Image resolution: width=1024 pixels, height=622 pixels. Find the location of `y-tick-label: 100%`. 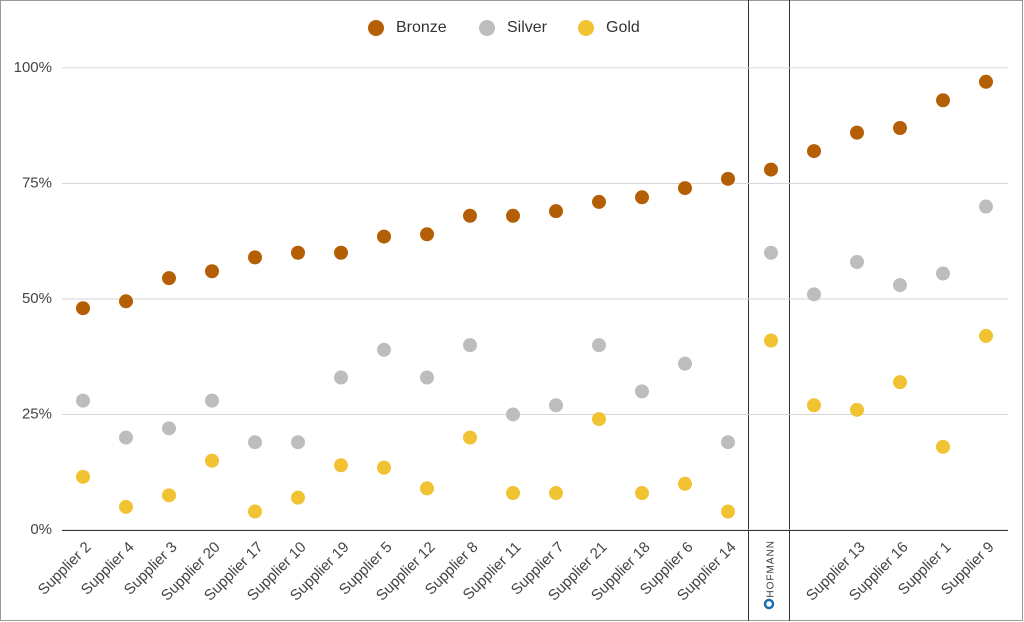

y-tick-label: 100% is located at coordinates (33, 67).